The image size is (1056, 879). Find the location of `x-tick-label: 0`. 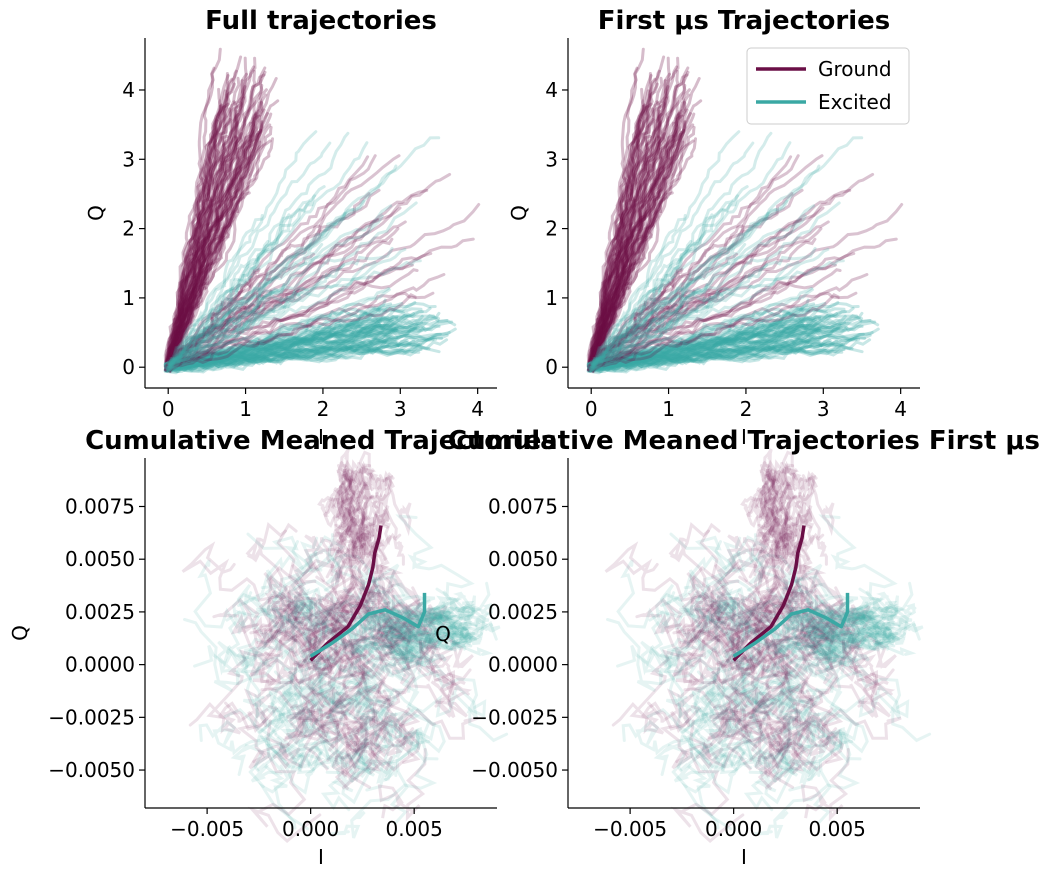

x-tick-label: 0 is located at coordinates (591, 409).